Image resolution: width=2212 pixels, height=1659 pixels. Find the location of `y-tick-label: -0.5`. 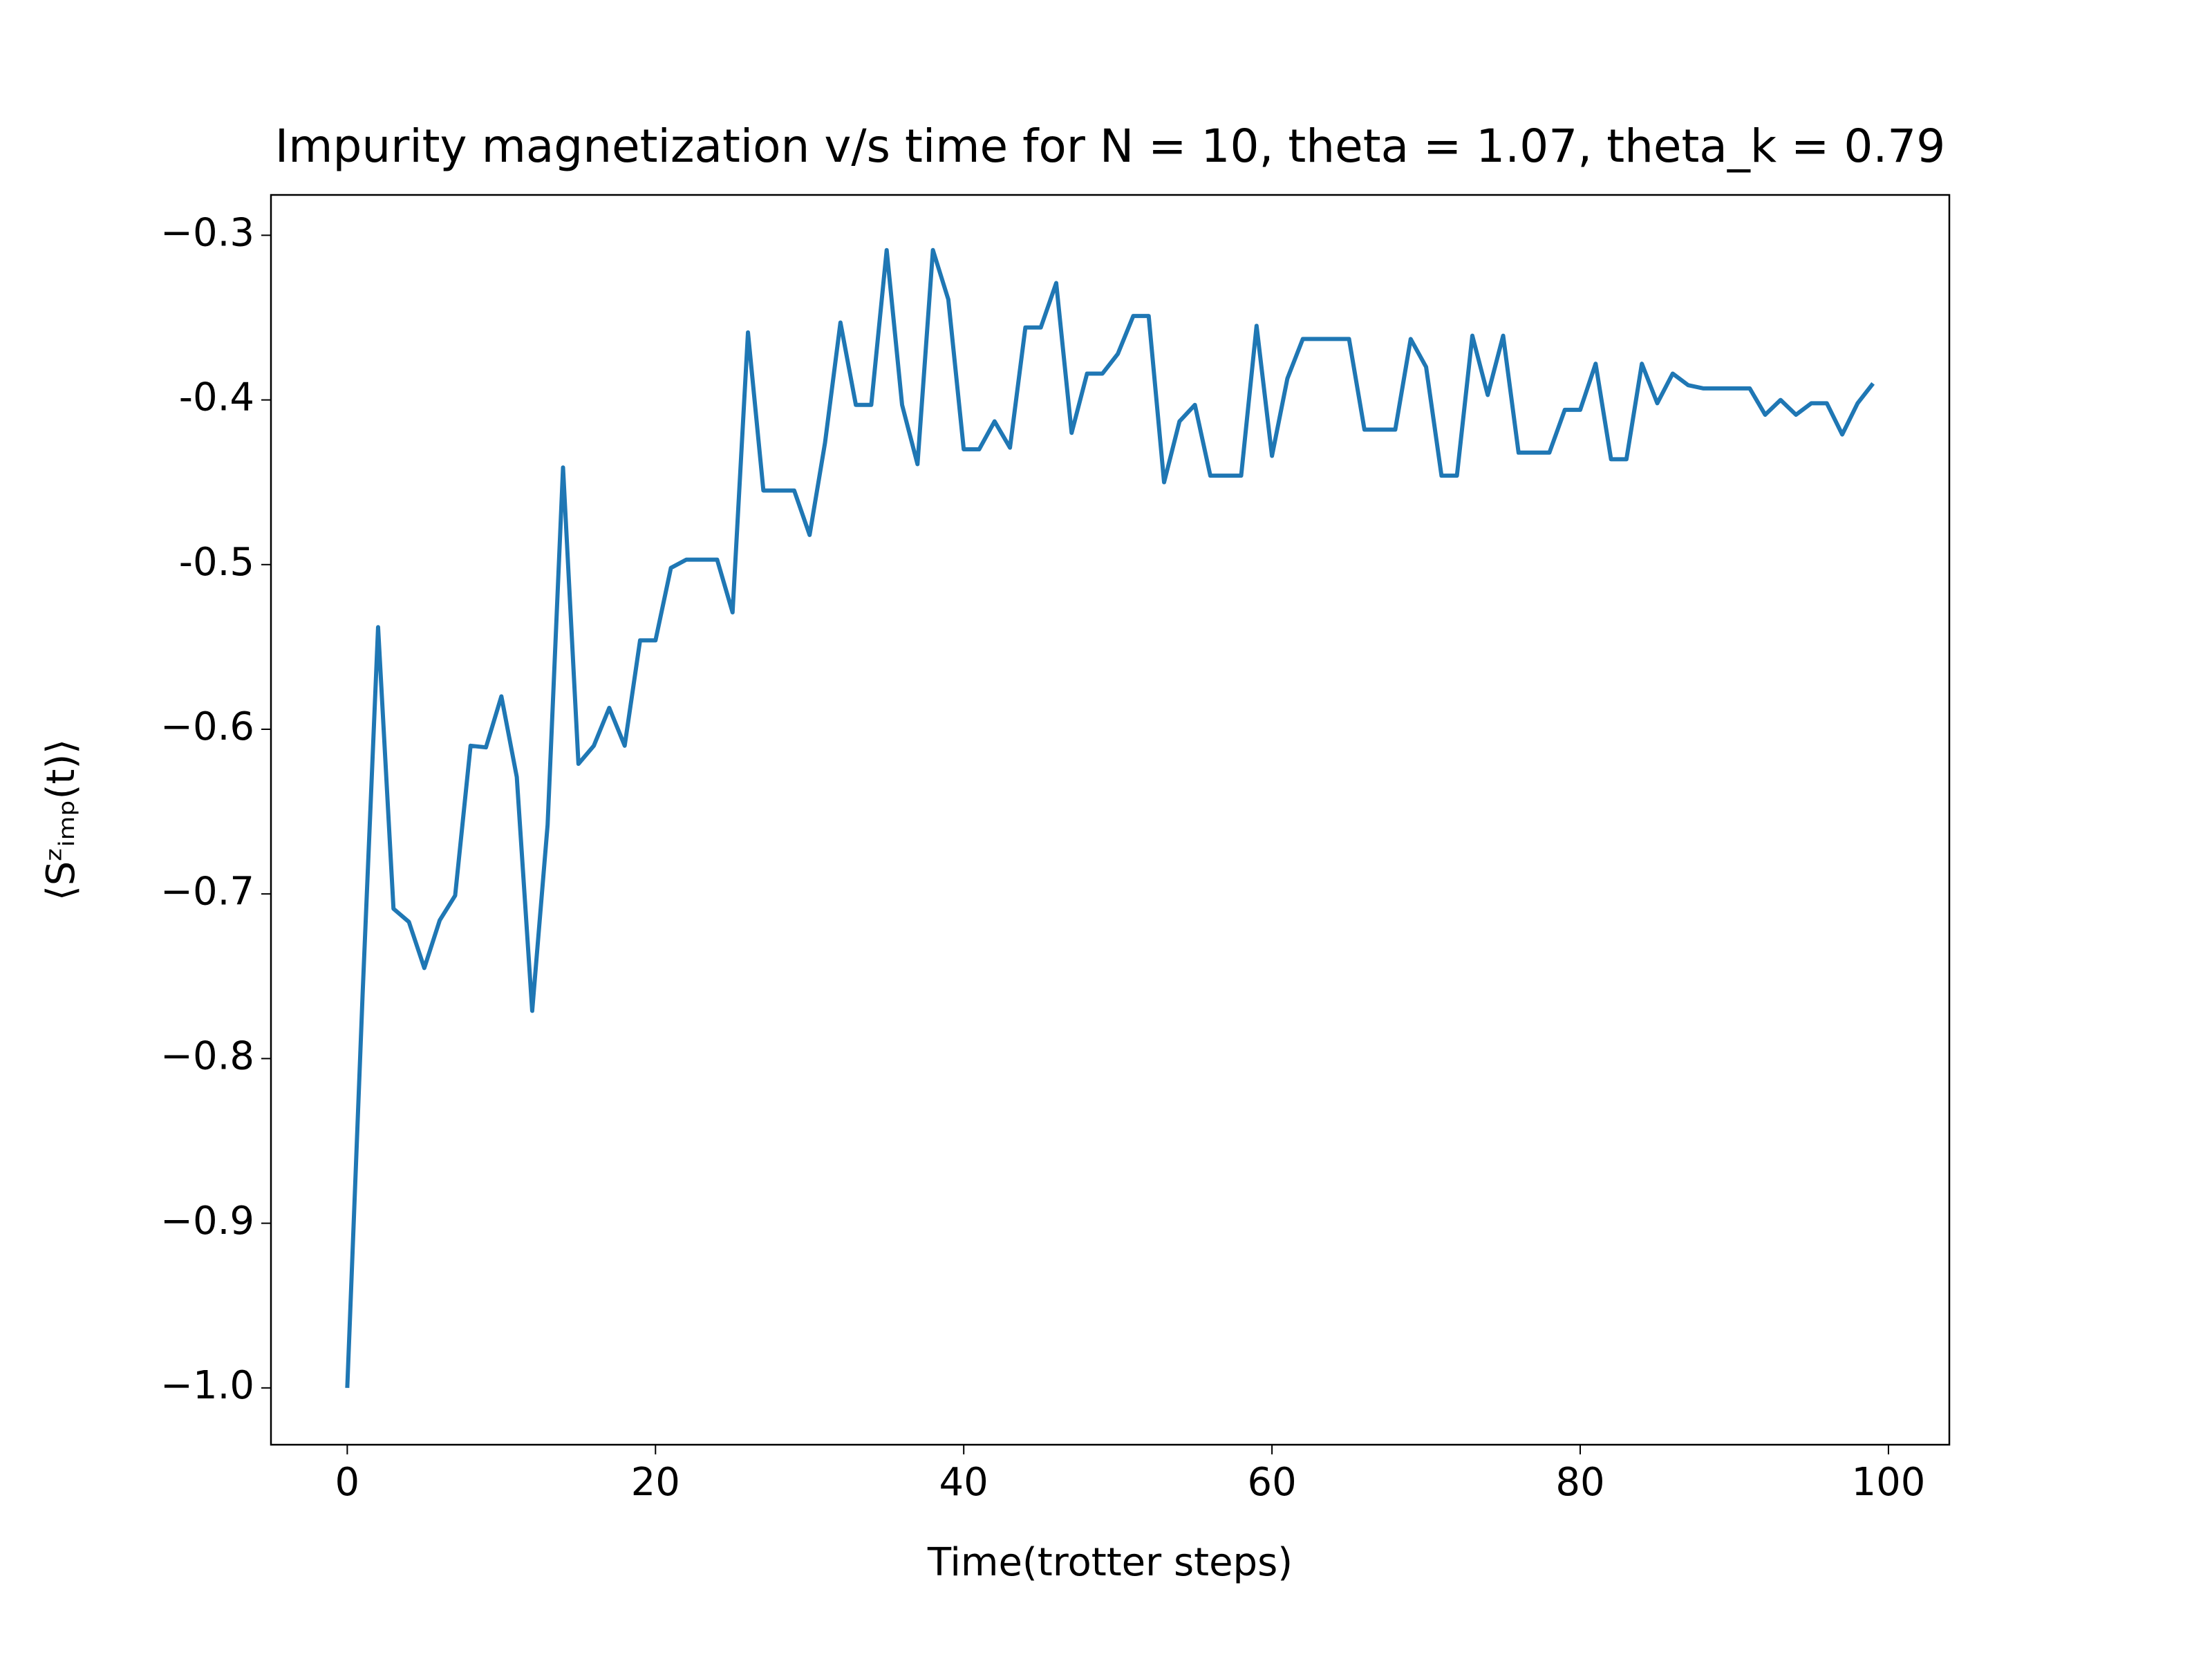

y-tick-label: -0.5 is located at coordinates (216, 562).